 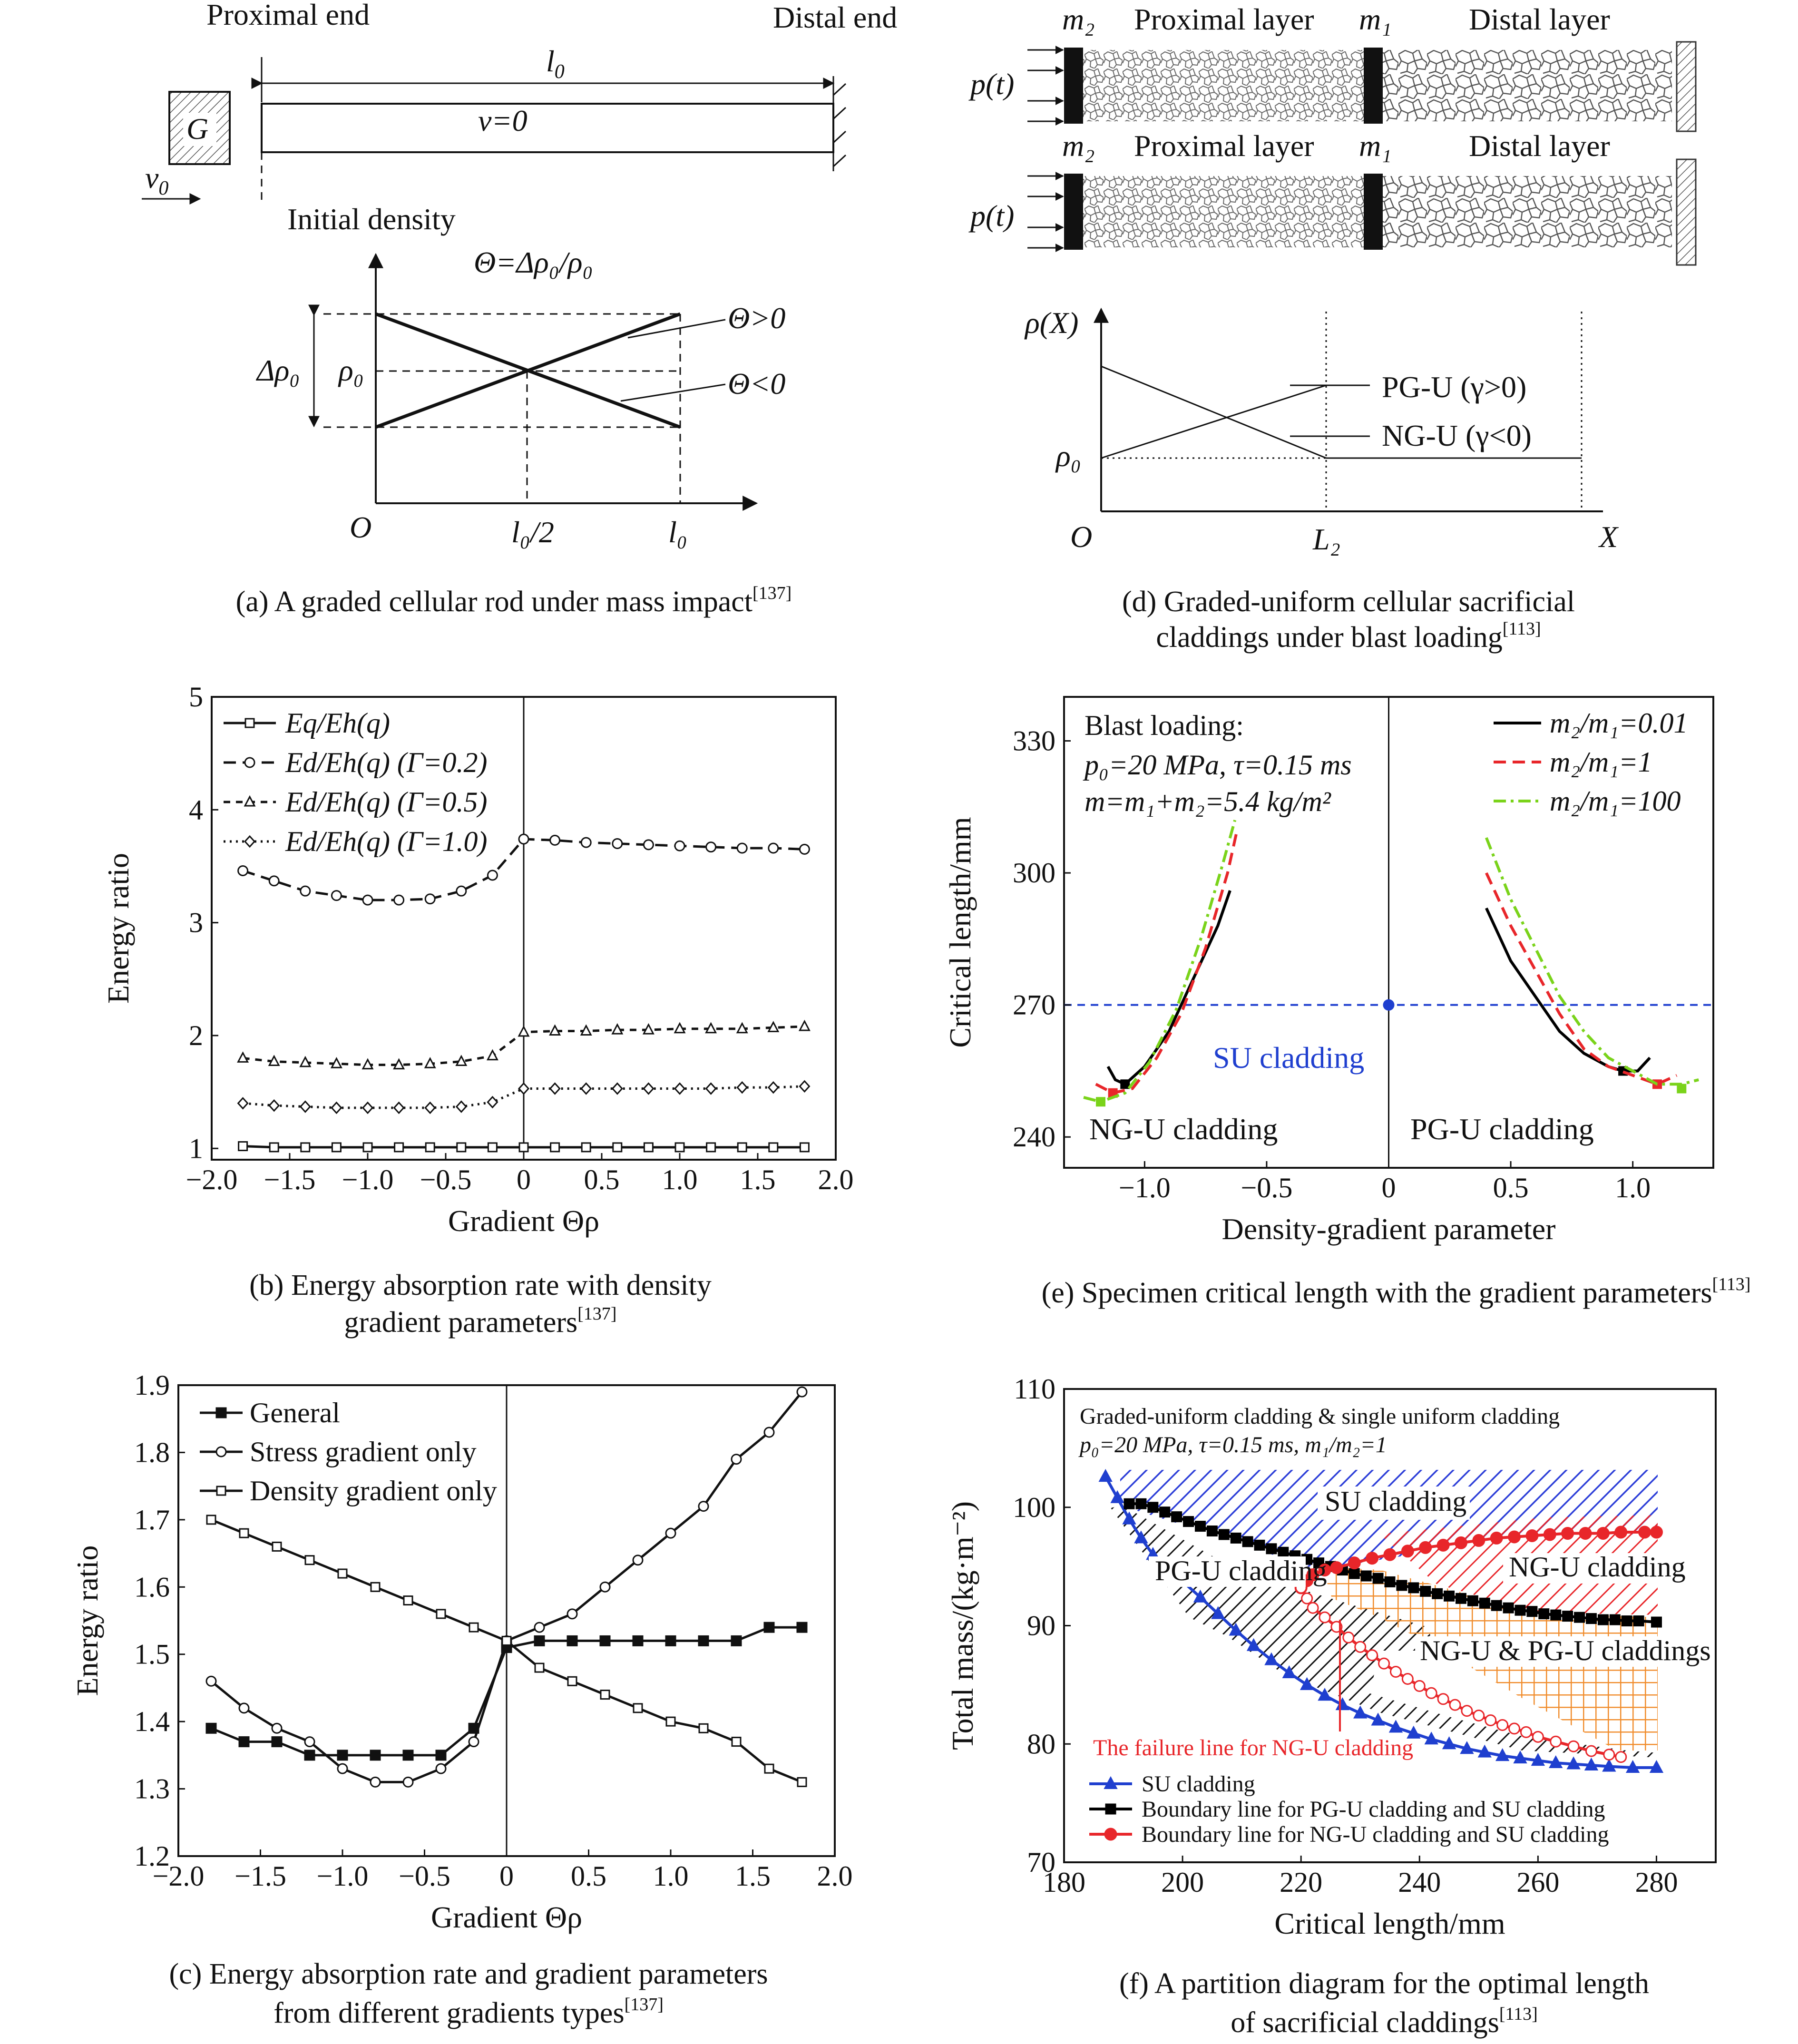 I want to click on pgu-region-label: PG-U cladding, so click(x=1241, y=1570).